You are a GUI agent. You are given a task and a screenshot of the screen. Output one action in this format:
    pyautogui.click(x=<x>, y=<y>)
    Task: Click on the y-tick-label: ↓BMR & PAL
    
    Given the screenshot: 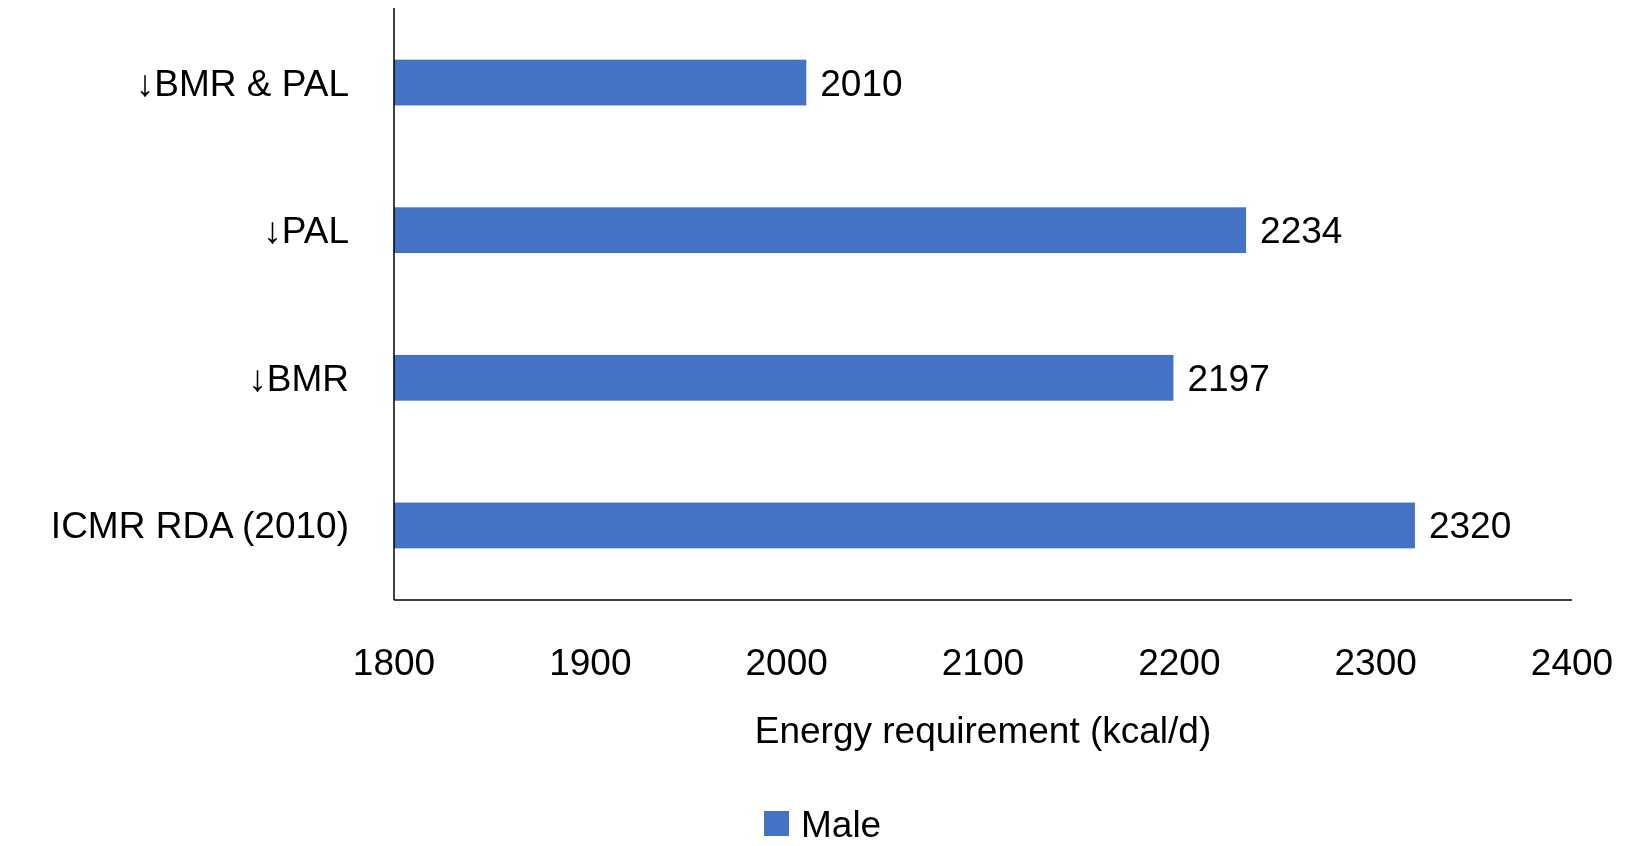 What is the action you would take?
    pyautogui.click(x=242, y=83)
    